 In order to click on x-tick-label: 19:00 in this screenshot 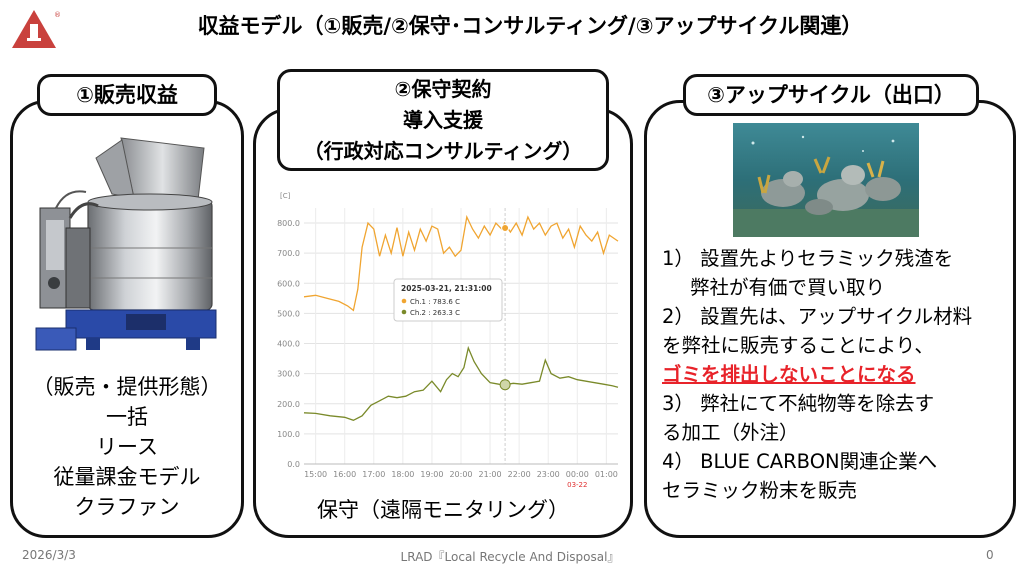, I will do `click(431, 474)`.